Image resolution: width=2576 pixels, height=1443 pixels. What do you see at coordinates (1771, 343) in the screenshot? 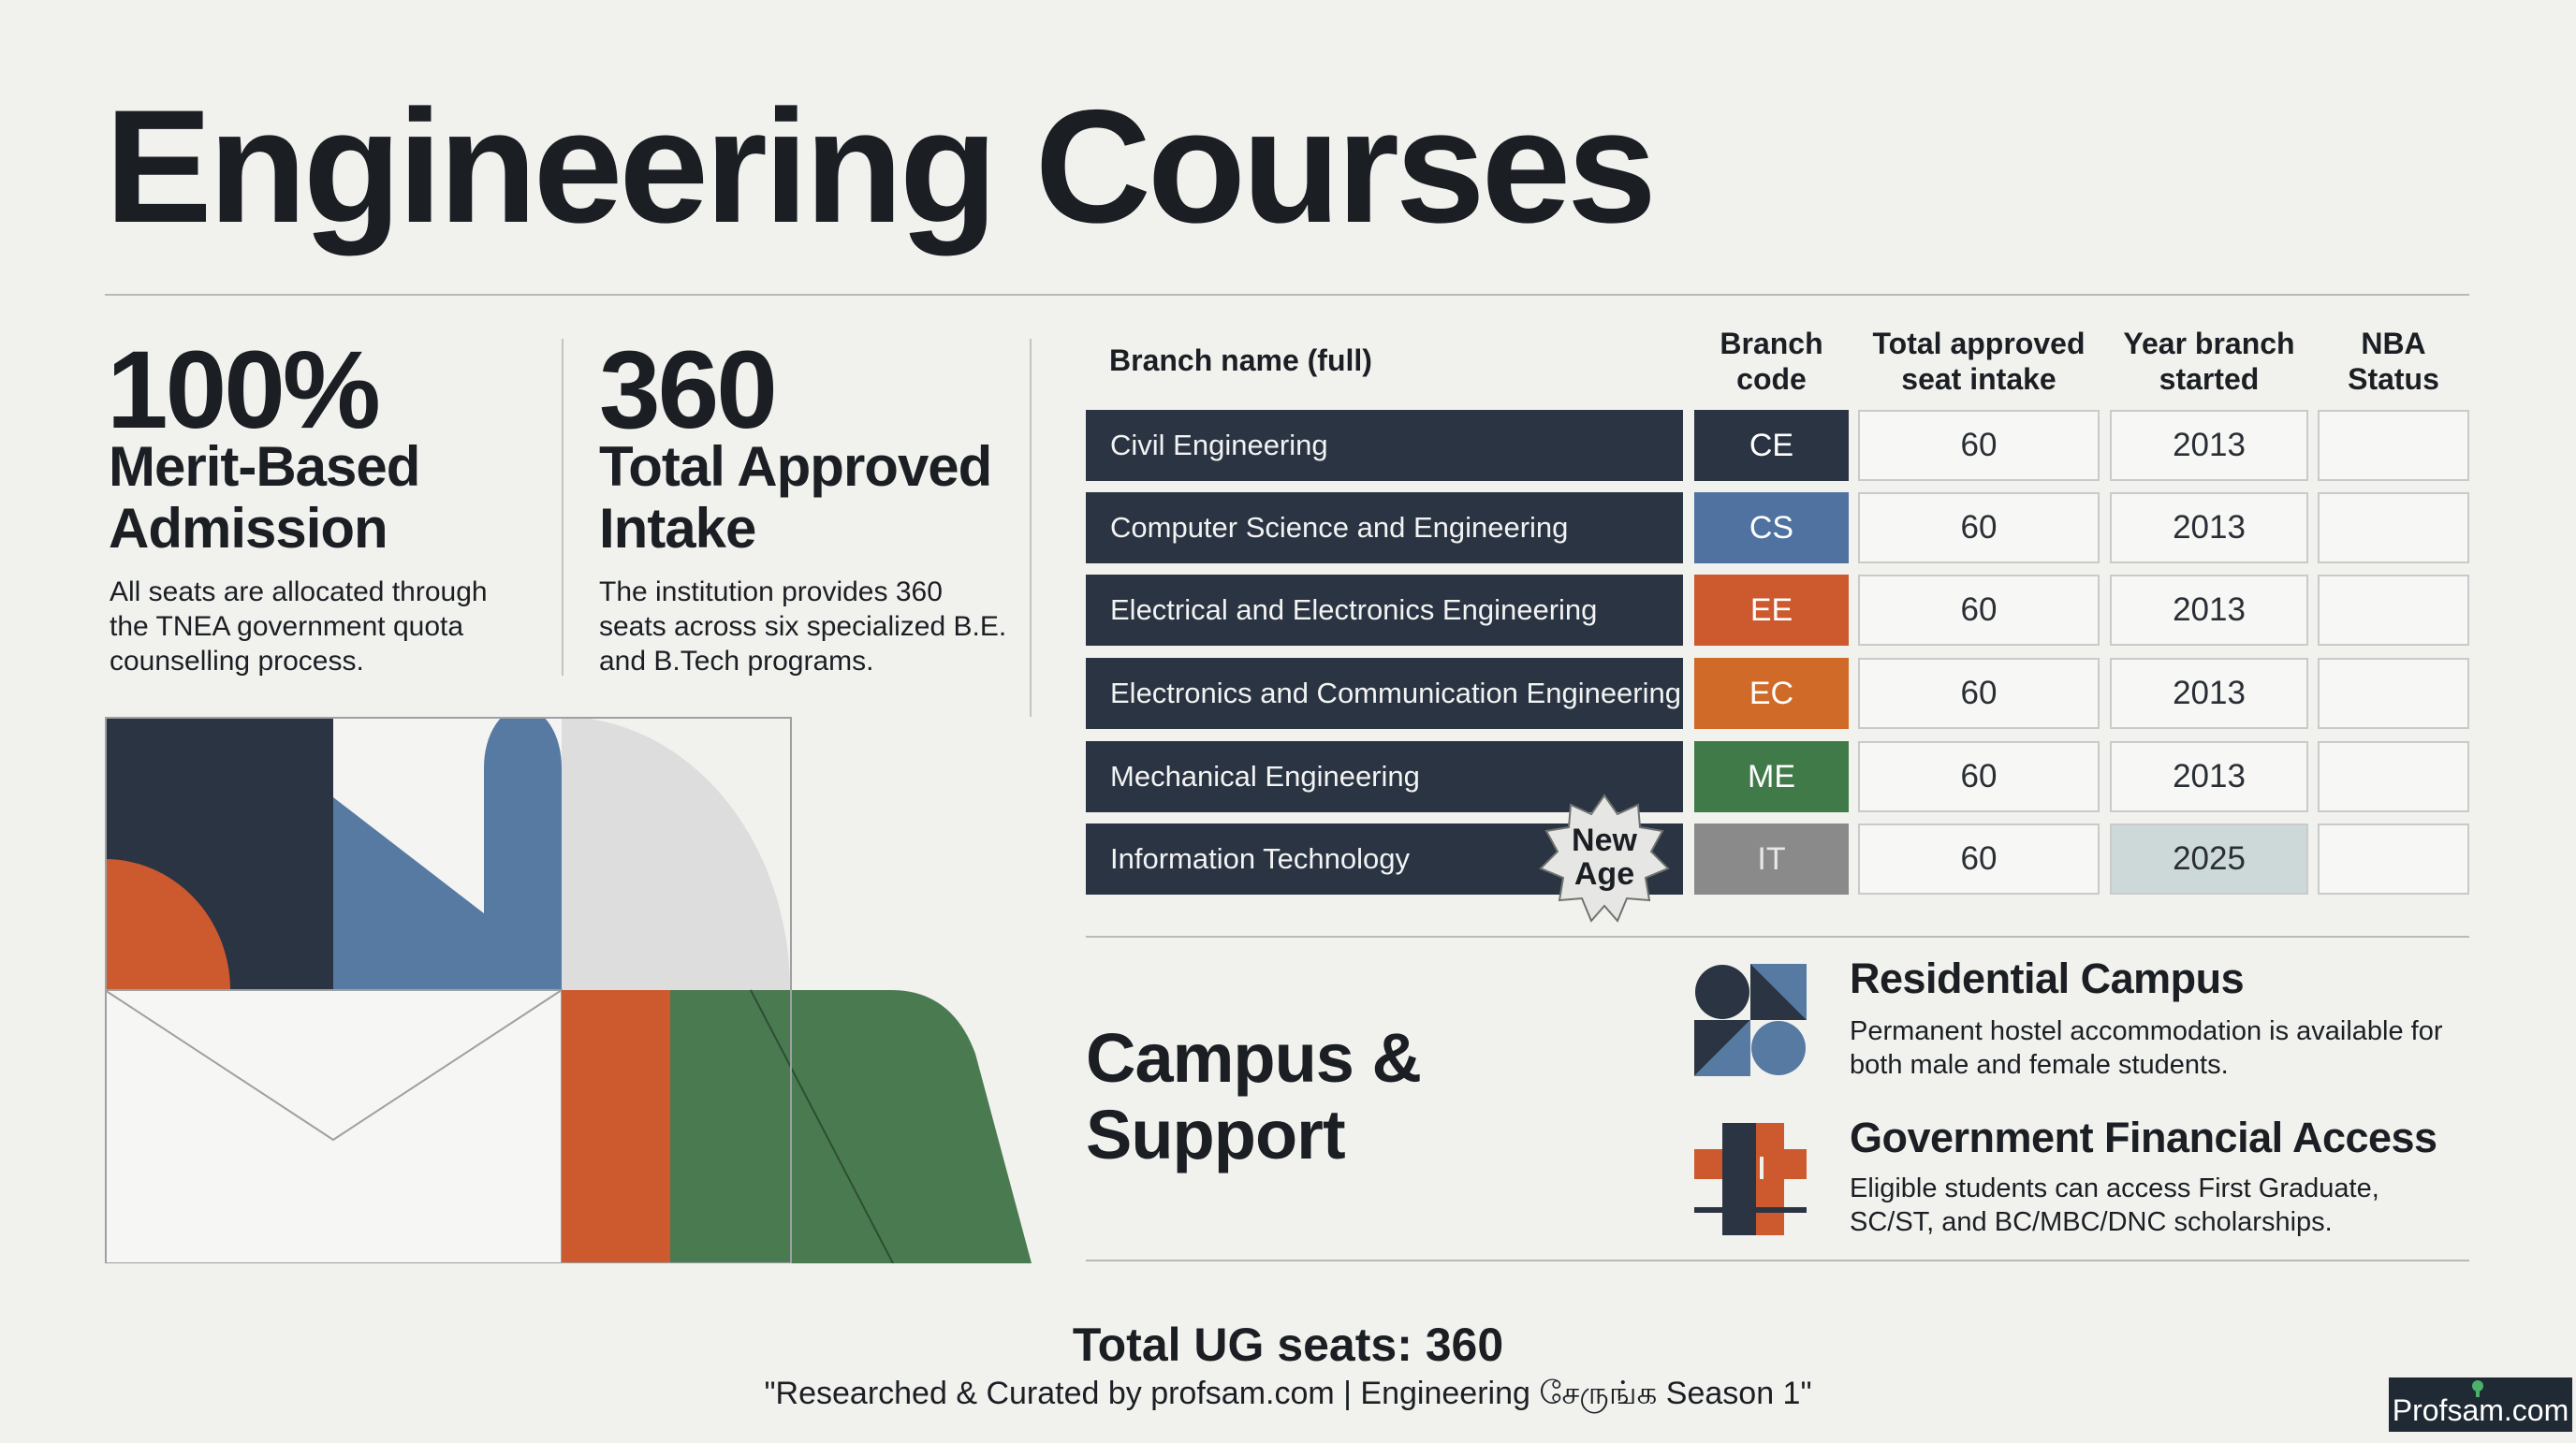
I see `th-branch-code-line1: Branch` at bounding box center [1771, 343].